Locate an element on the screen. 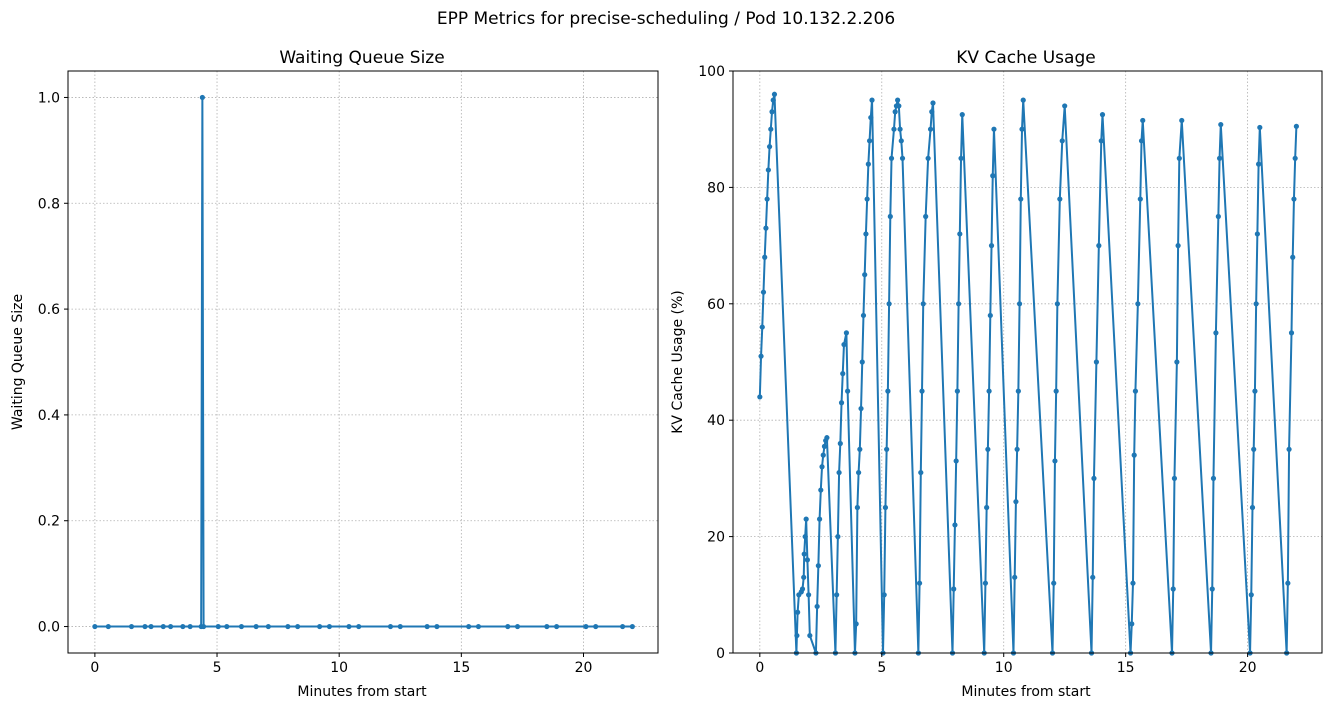 The height and width of the screenshot is (710, 1332). y-axis-label: Waiting Queue Size is located at coordinates (18, 362).